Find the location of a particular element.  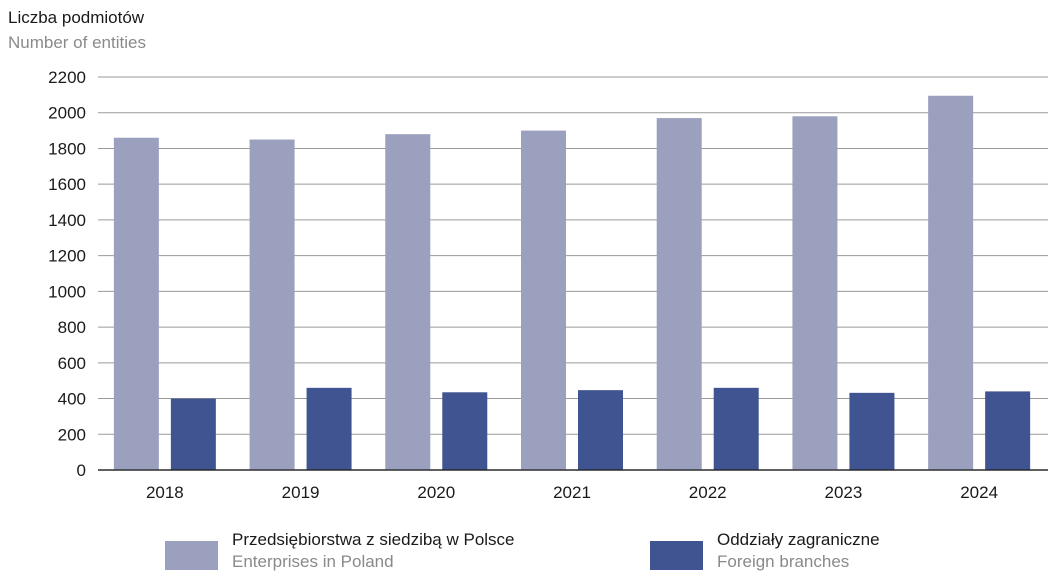

y-tick-label: 1200 is located at coordinates (67, 256).